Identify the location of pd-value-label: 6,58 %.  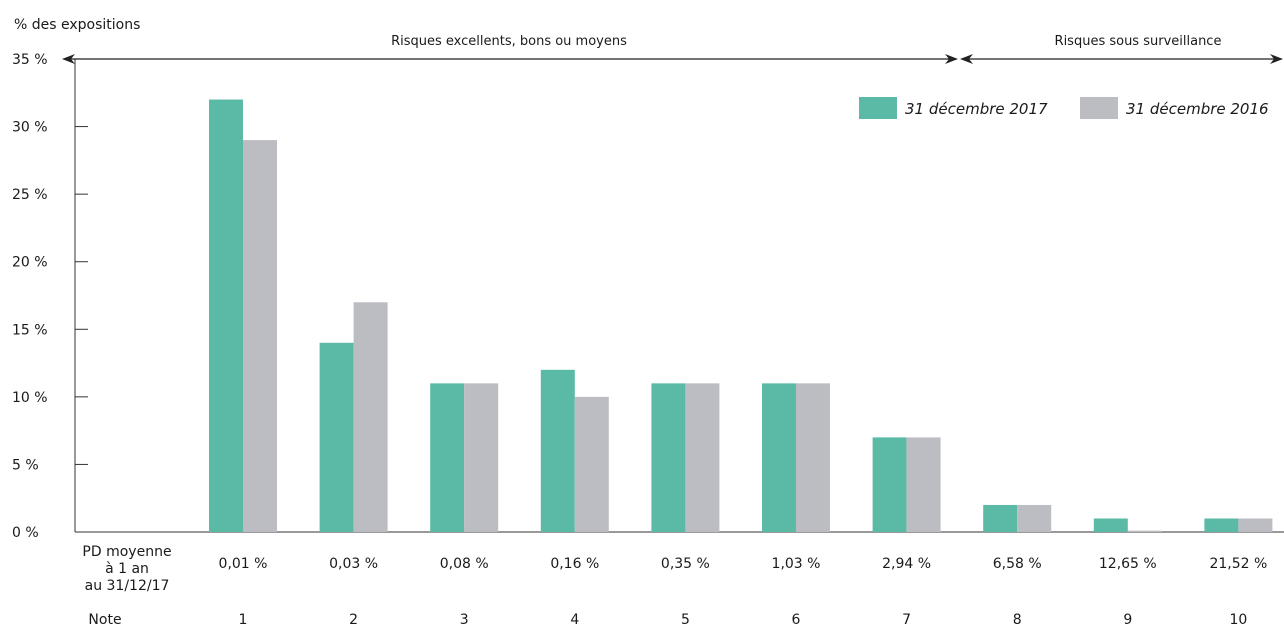
(1017, 564).